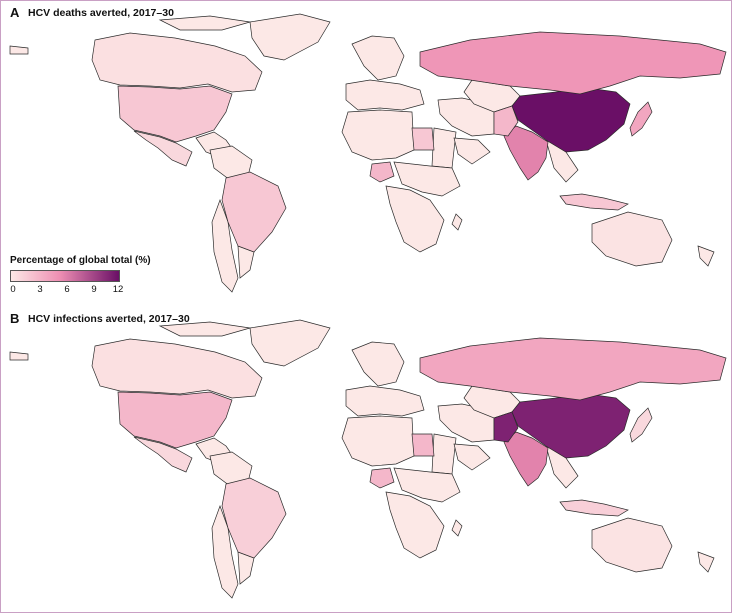 The height and width of the screenshot is (613, 732). I want to click on legend-tick: 3, so click(40, 289).